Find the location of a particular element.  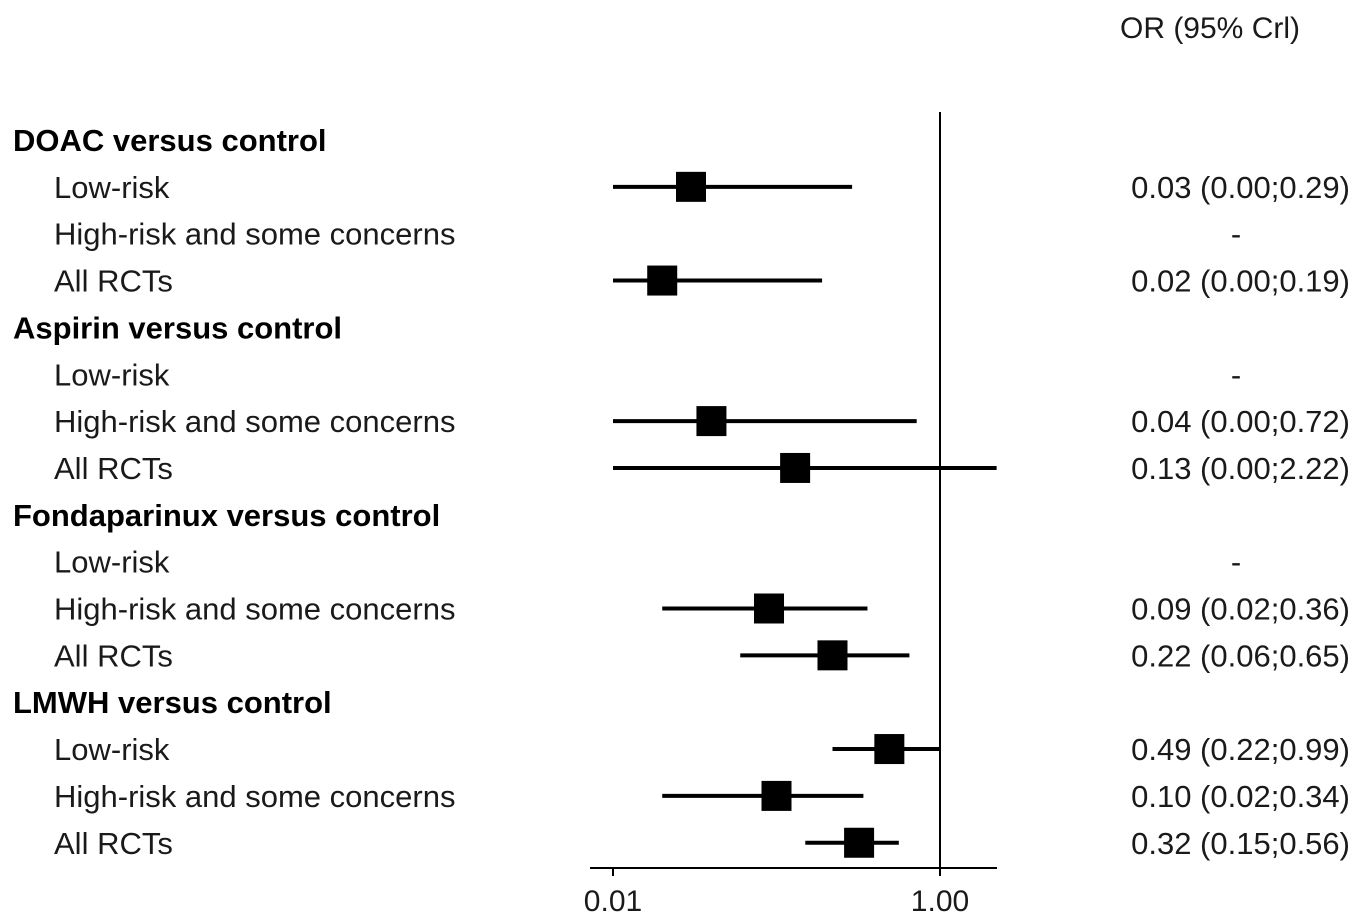

comparison-group: Aspirin versus control is located at coordinates (177, 327).